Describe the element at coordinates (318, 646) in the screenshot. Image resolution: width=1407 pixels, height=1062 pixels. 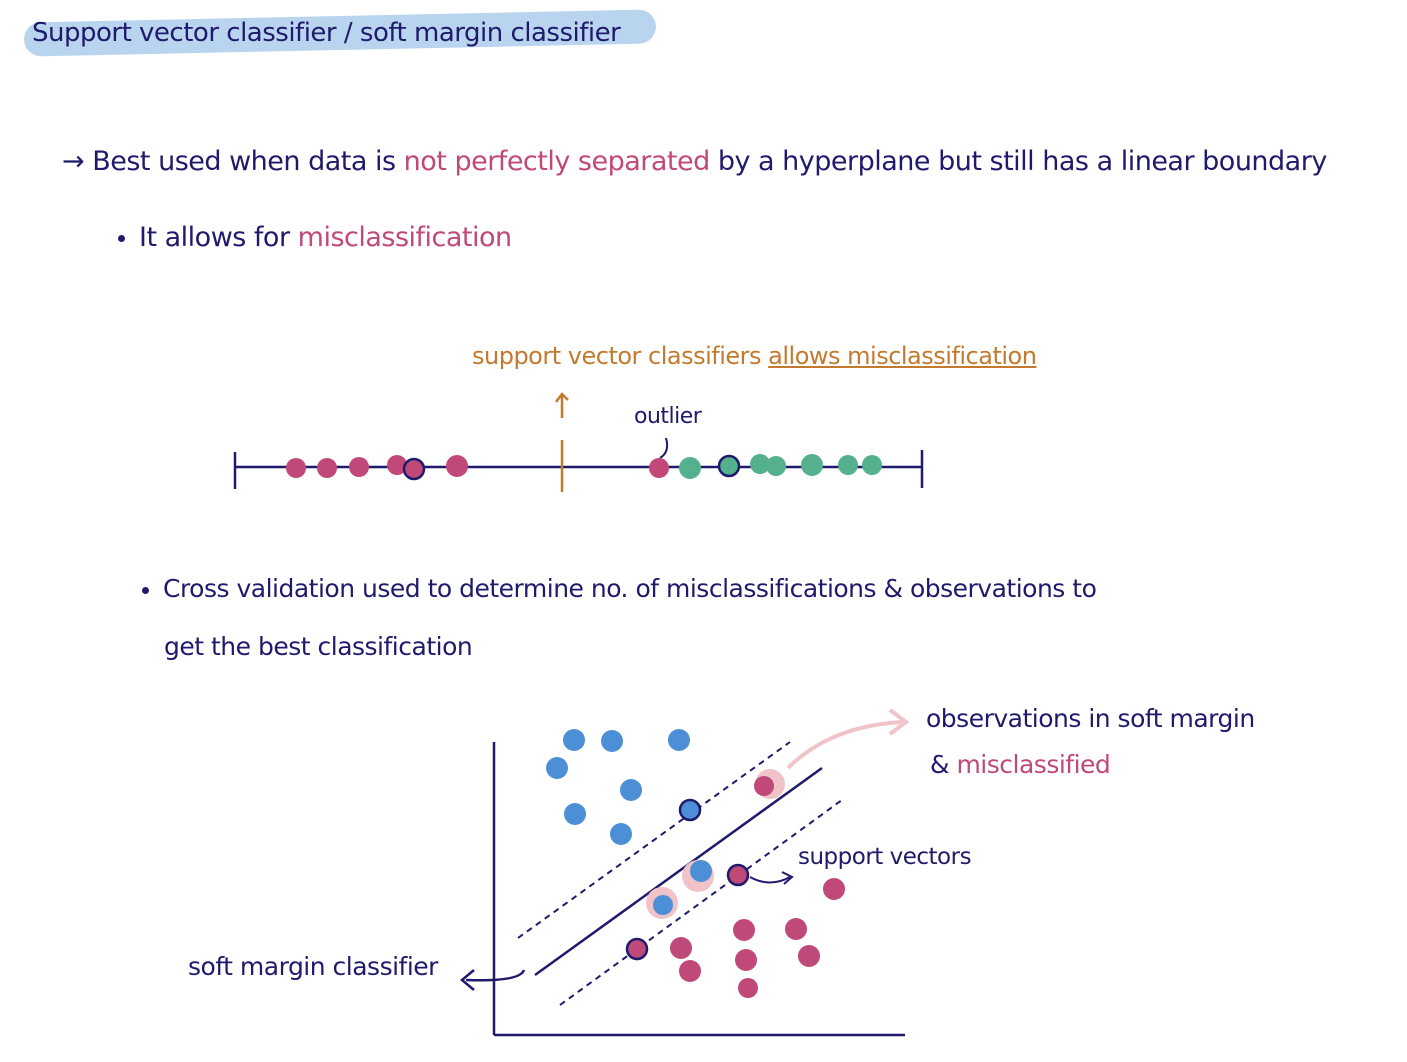
I see `note-line-3-text-b: get the best classification` at that location.